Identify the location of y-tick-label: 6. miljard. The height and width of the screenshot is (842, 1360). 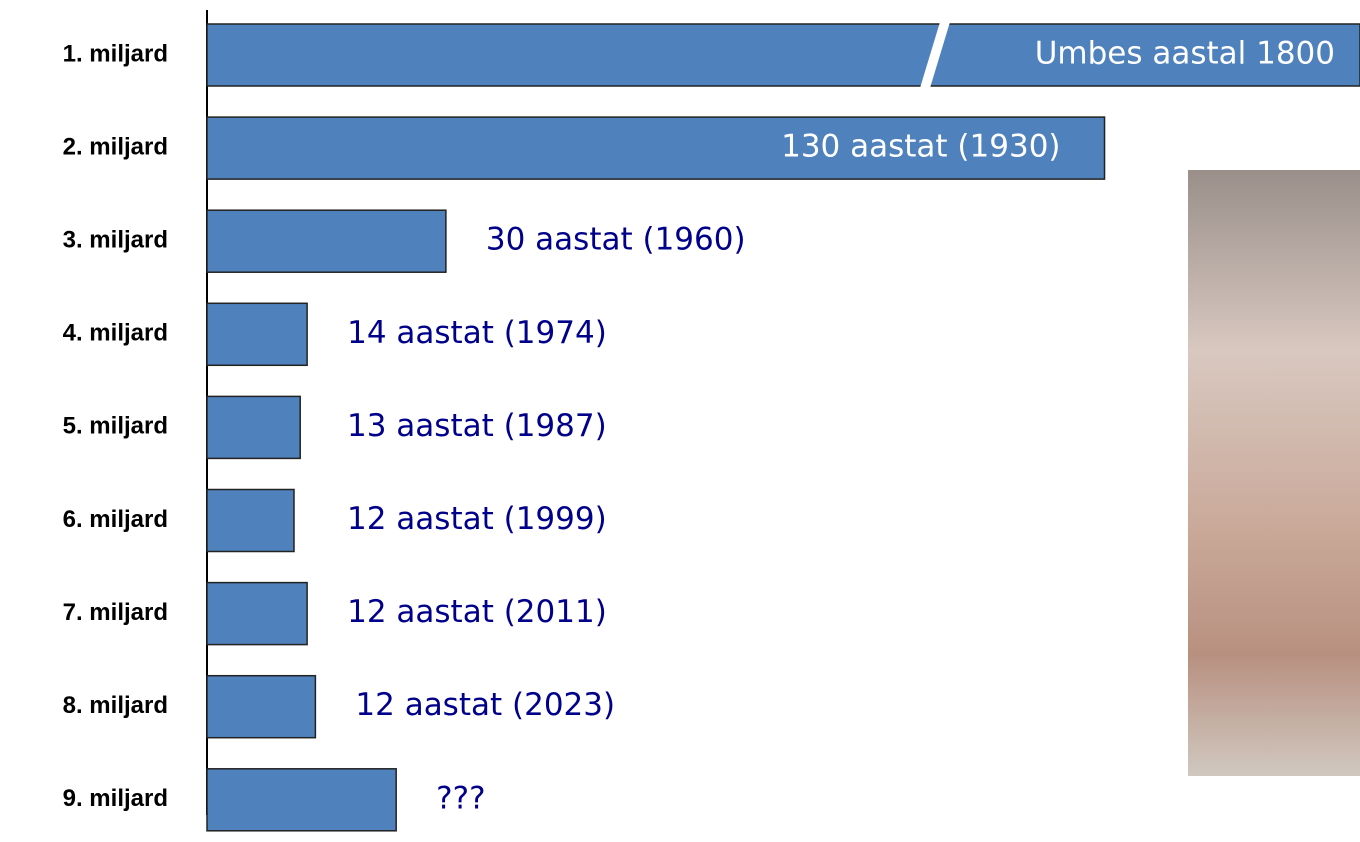
(115, 519).